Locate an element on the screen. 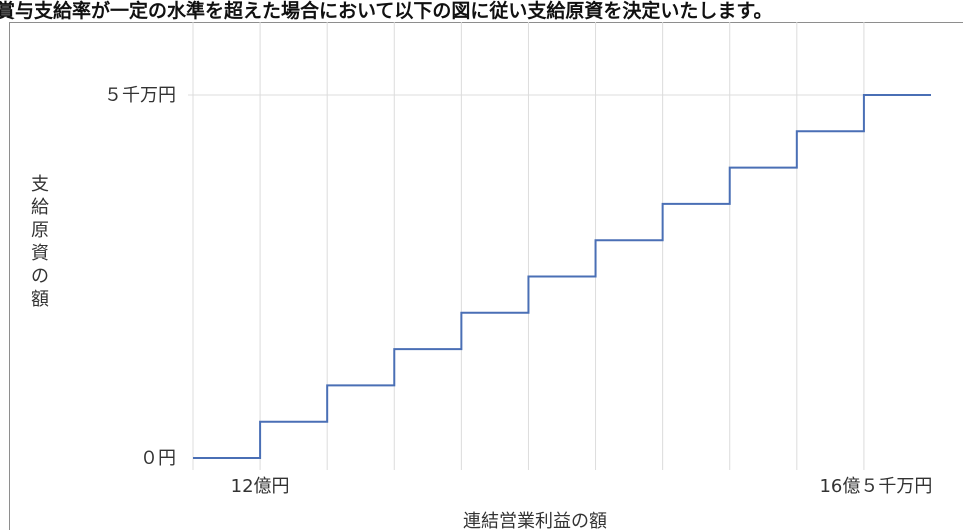  x-tick-label-start: 12億円 is located at coordinates (260, 486).